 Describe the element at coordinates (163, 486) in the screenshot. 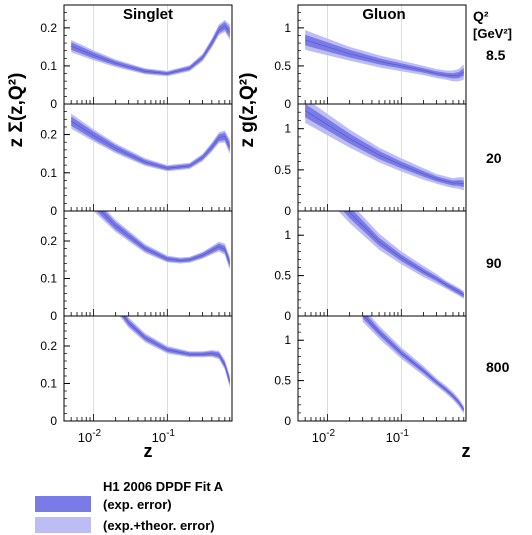

I see `legend-title: H1 2006 DPDF Fit A` at that location.